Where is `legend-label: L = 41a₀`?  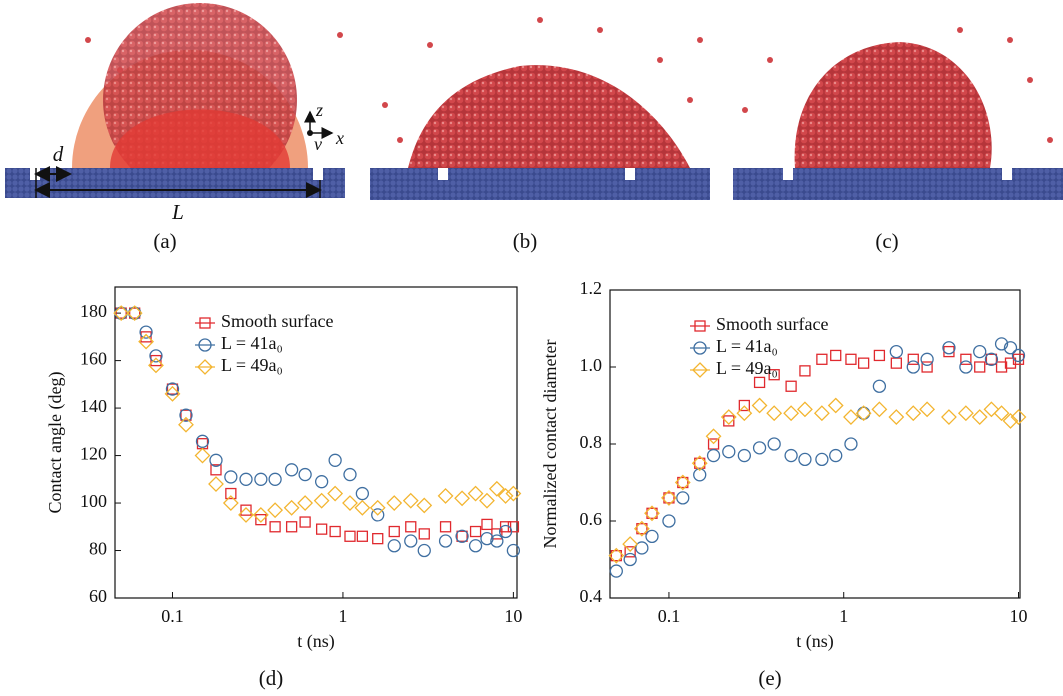 legend-label: L = 41a₀ is located at coordinates (747, 346).